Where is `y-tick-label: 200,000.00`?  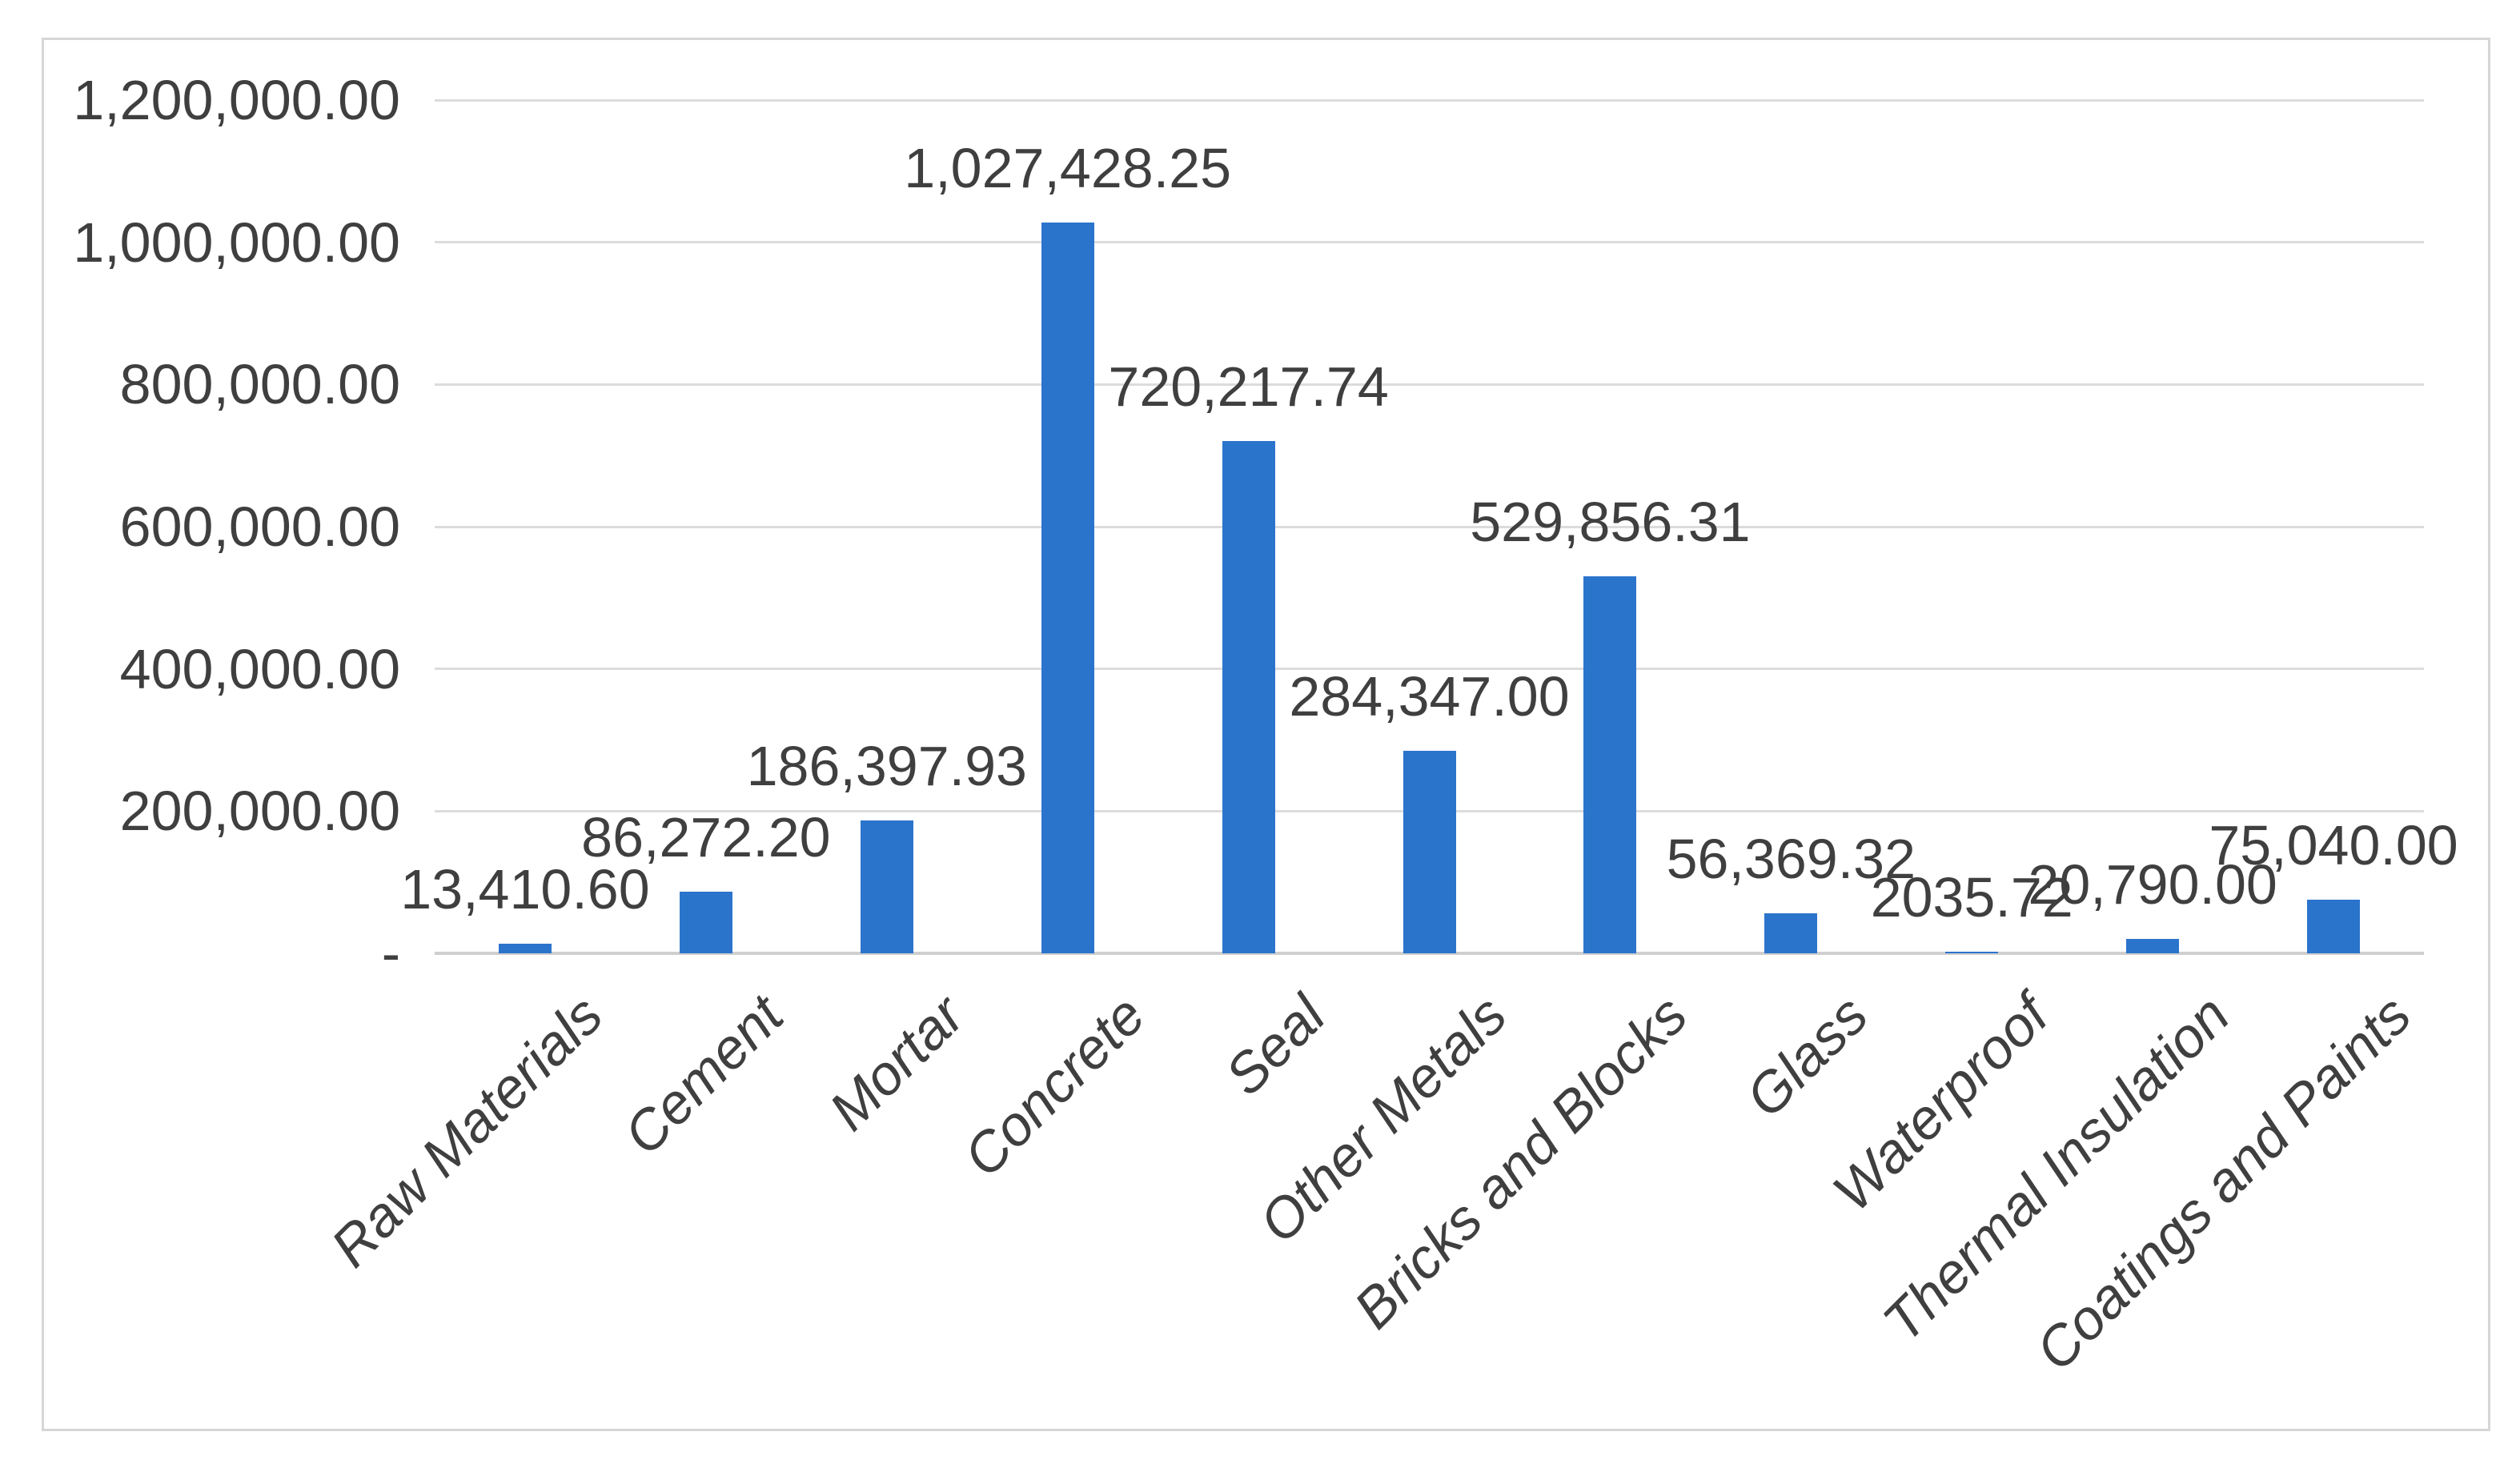
y-tick-label: 200,000.00 is located at coordinates (259, 811).